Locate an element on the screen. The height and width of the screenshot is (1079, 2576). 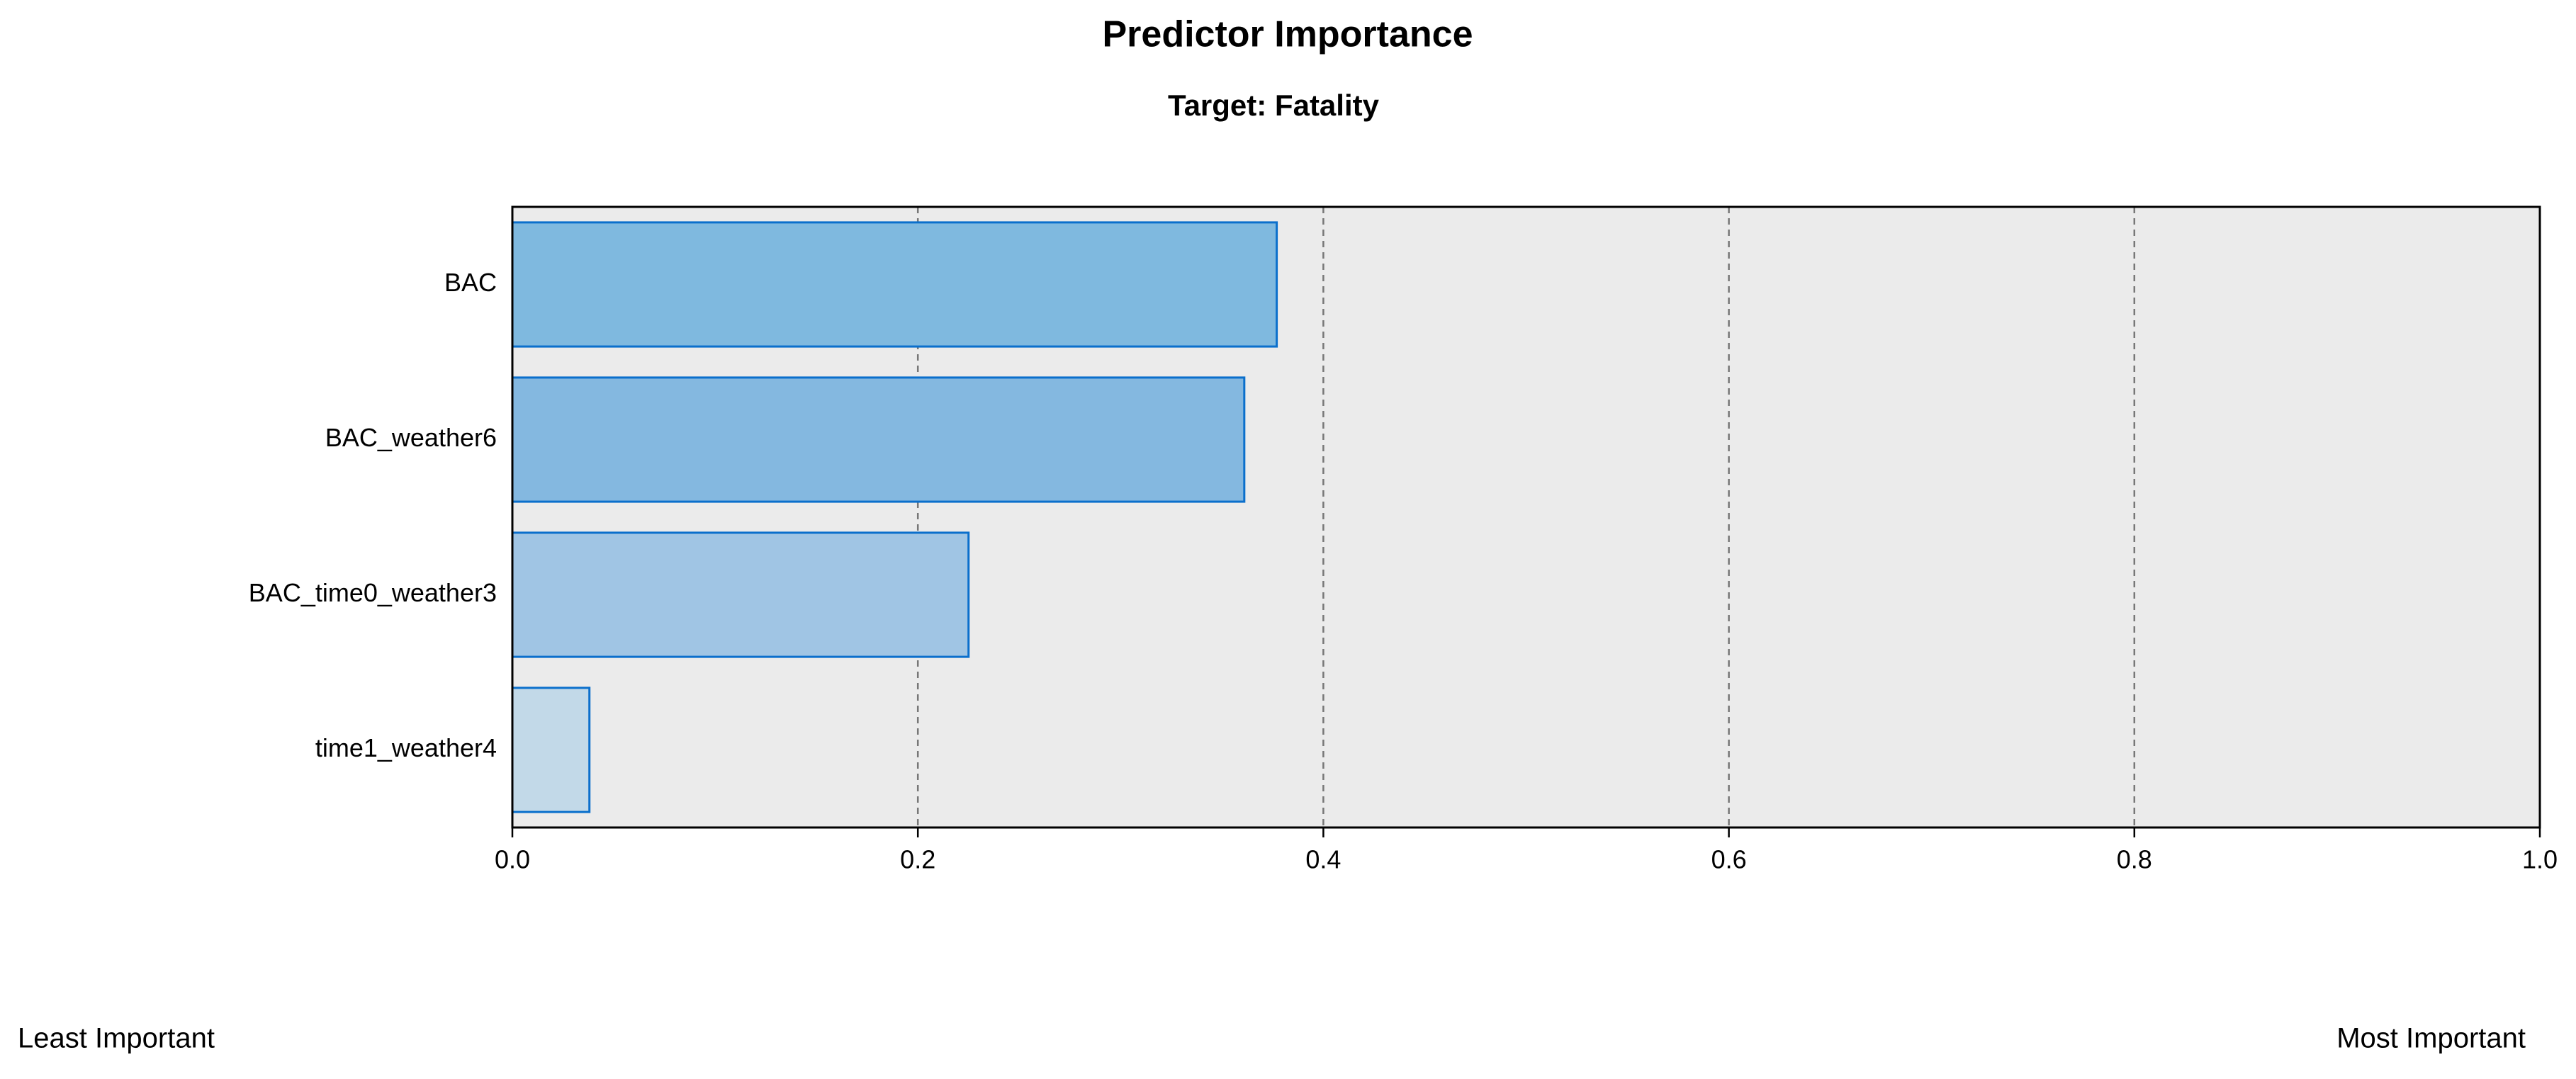
chart-subtitle: Target: Fatality is located at coordinates (1274, 106).